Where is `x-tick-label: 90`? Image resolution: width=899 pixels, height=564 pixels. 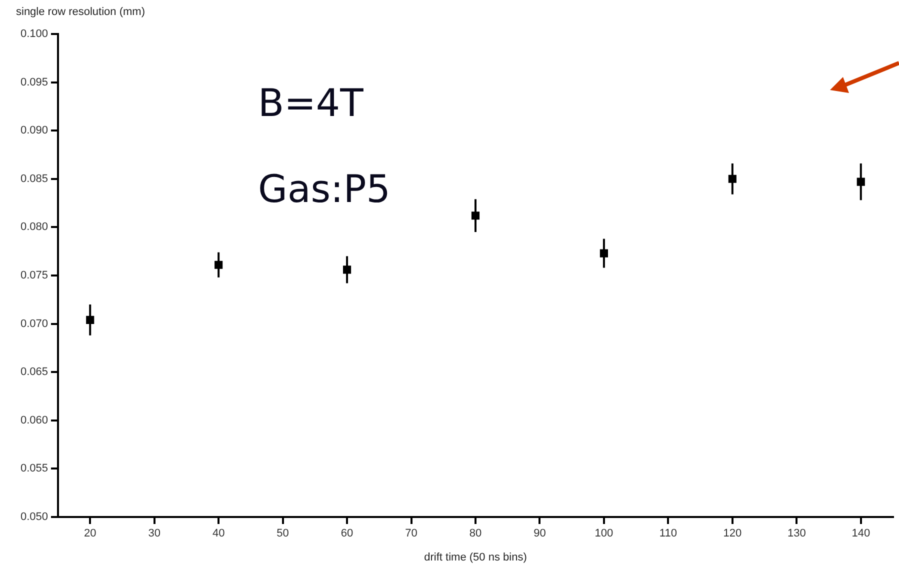
x-tick-label: 90 is located at coordinates (540, 534).